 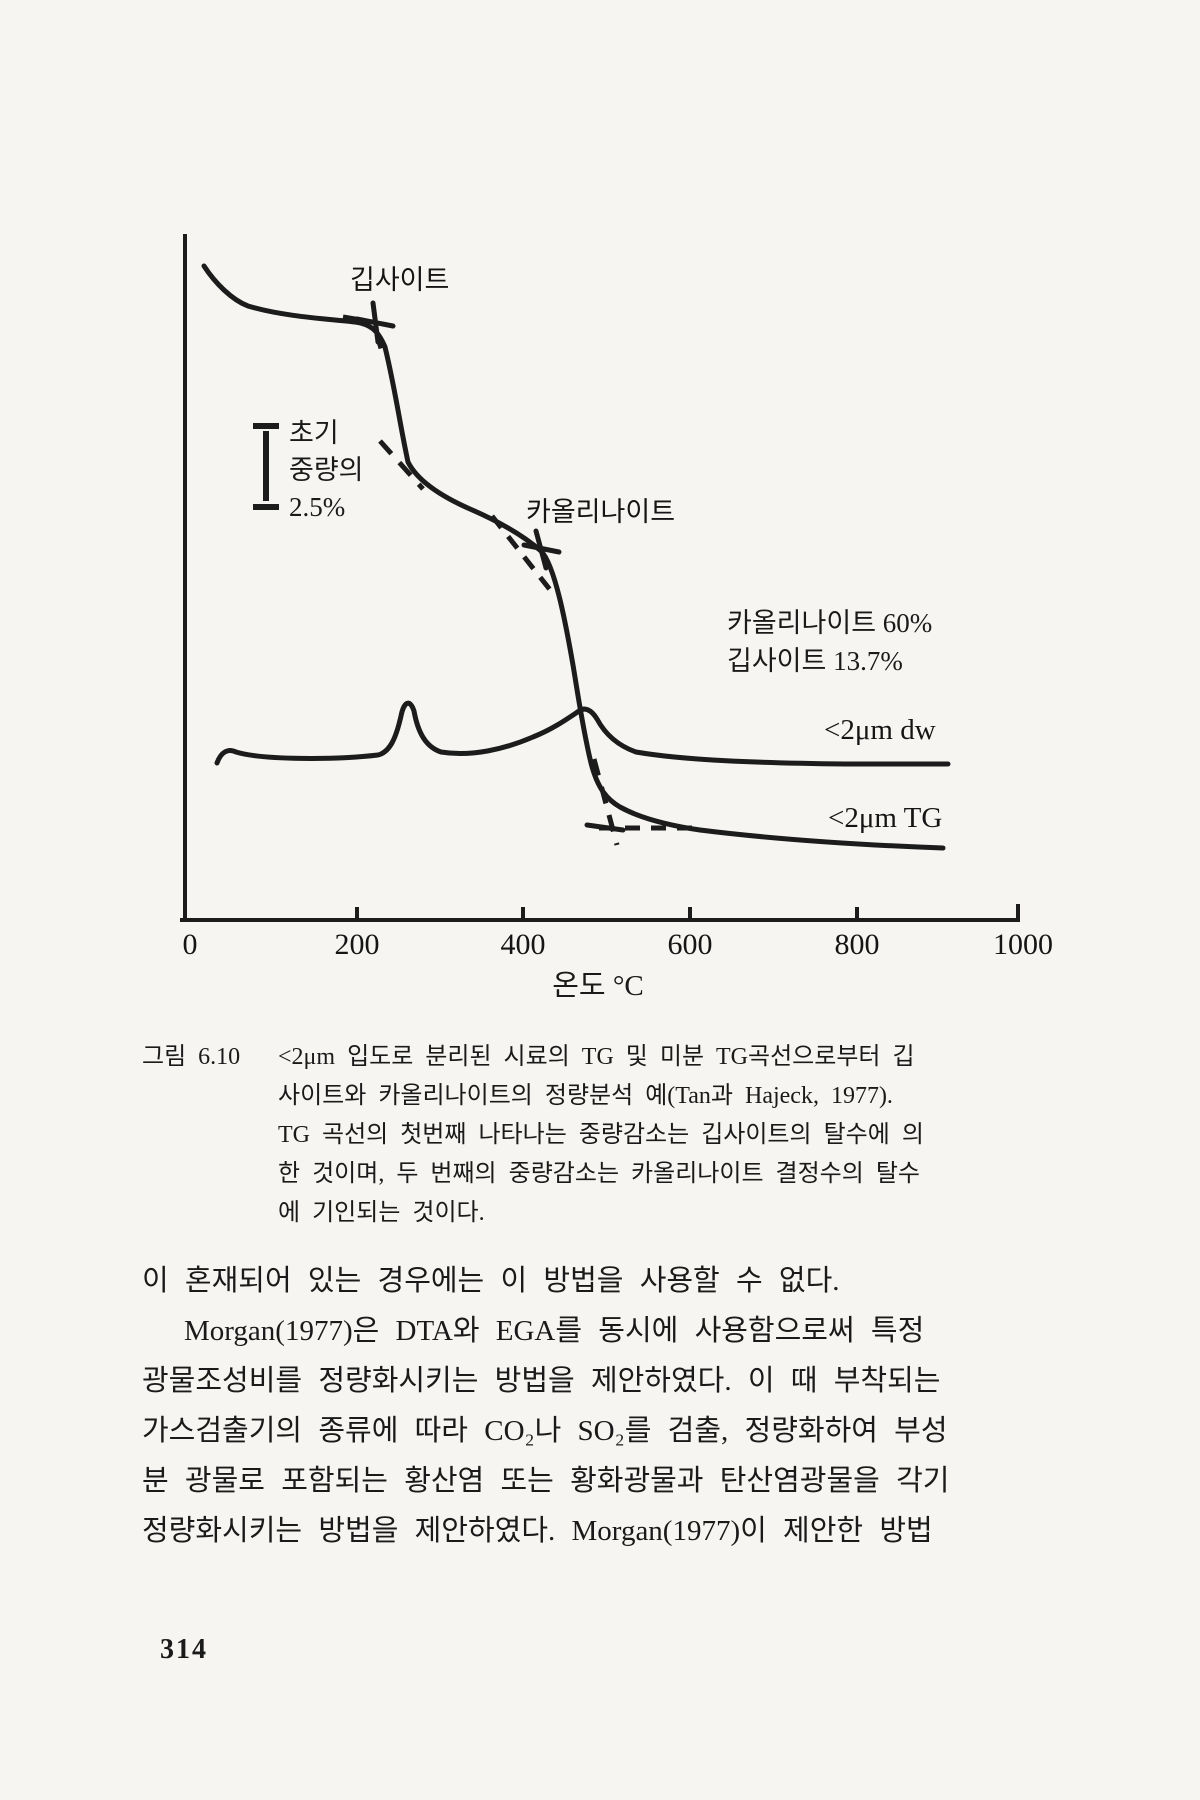 What do you see at coordinates (317, 507) in the screenshot?
I see `initial-weight-line-3: 2.5%` at bounding box center [317, 507].